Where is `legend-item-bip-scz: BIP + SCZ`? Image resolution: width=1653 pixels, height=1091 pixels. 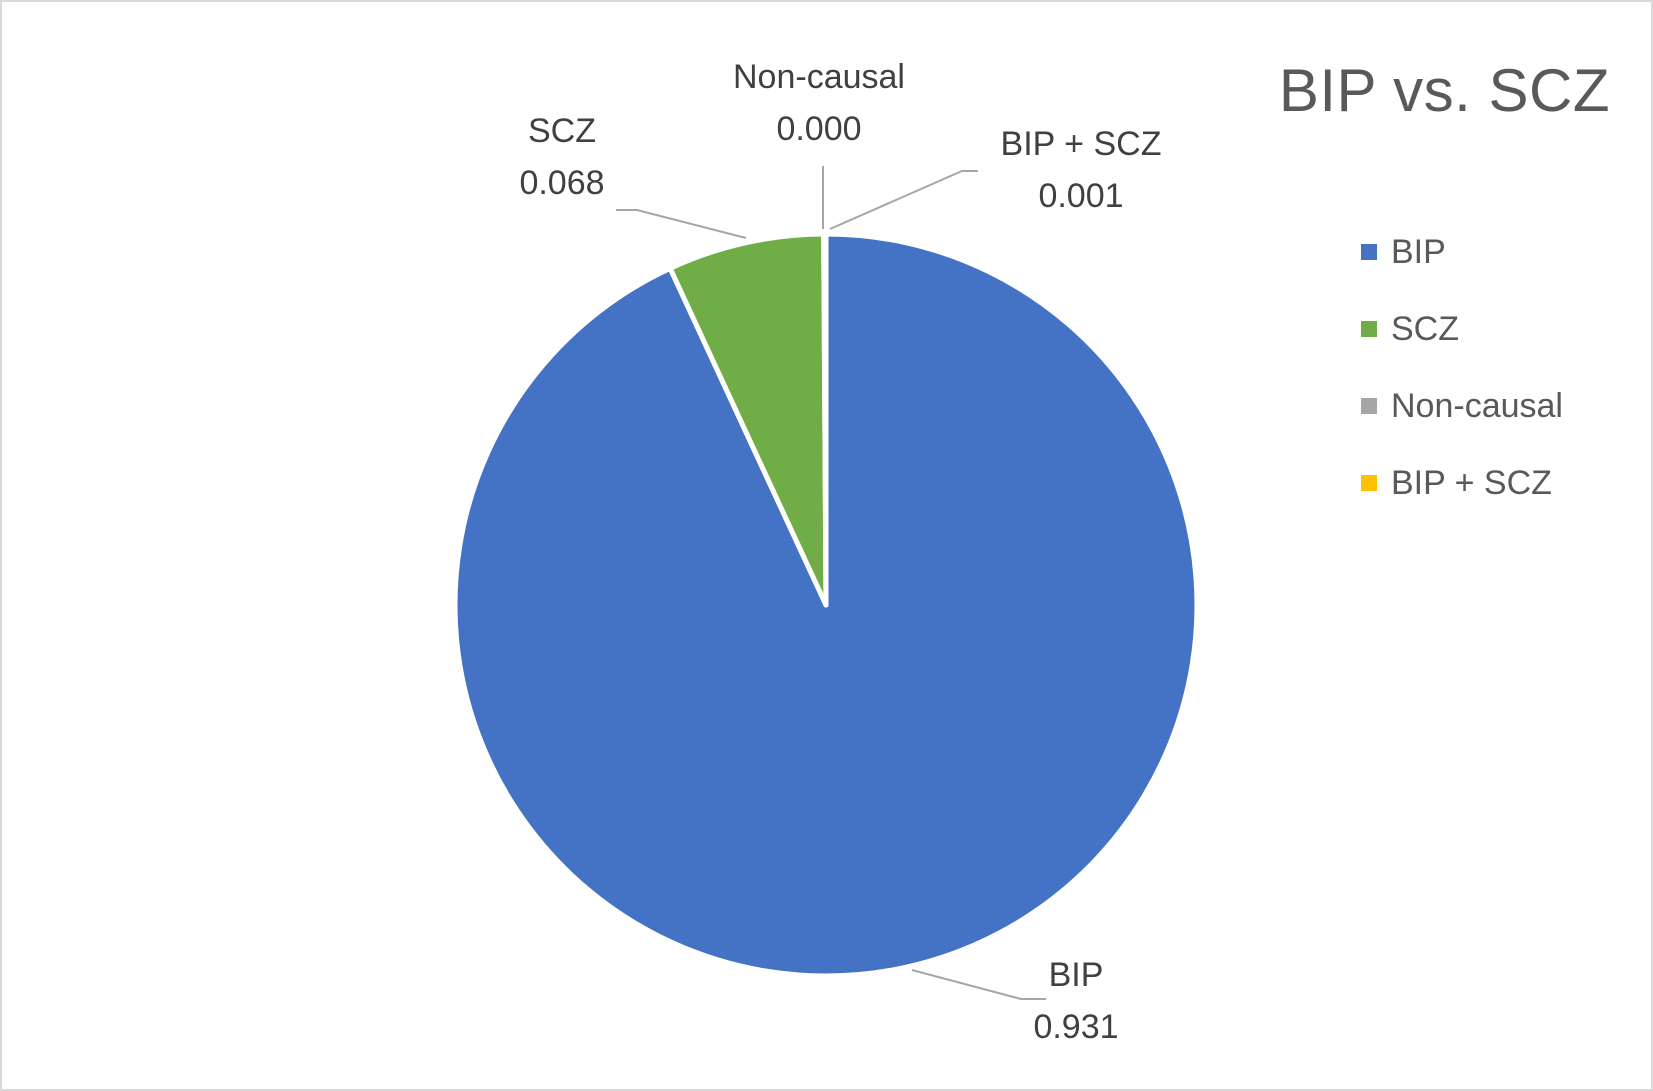 legend-item-bip-scz: BIP + SCZ is located at coordinates (1462, 483).